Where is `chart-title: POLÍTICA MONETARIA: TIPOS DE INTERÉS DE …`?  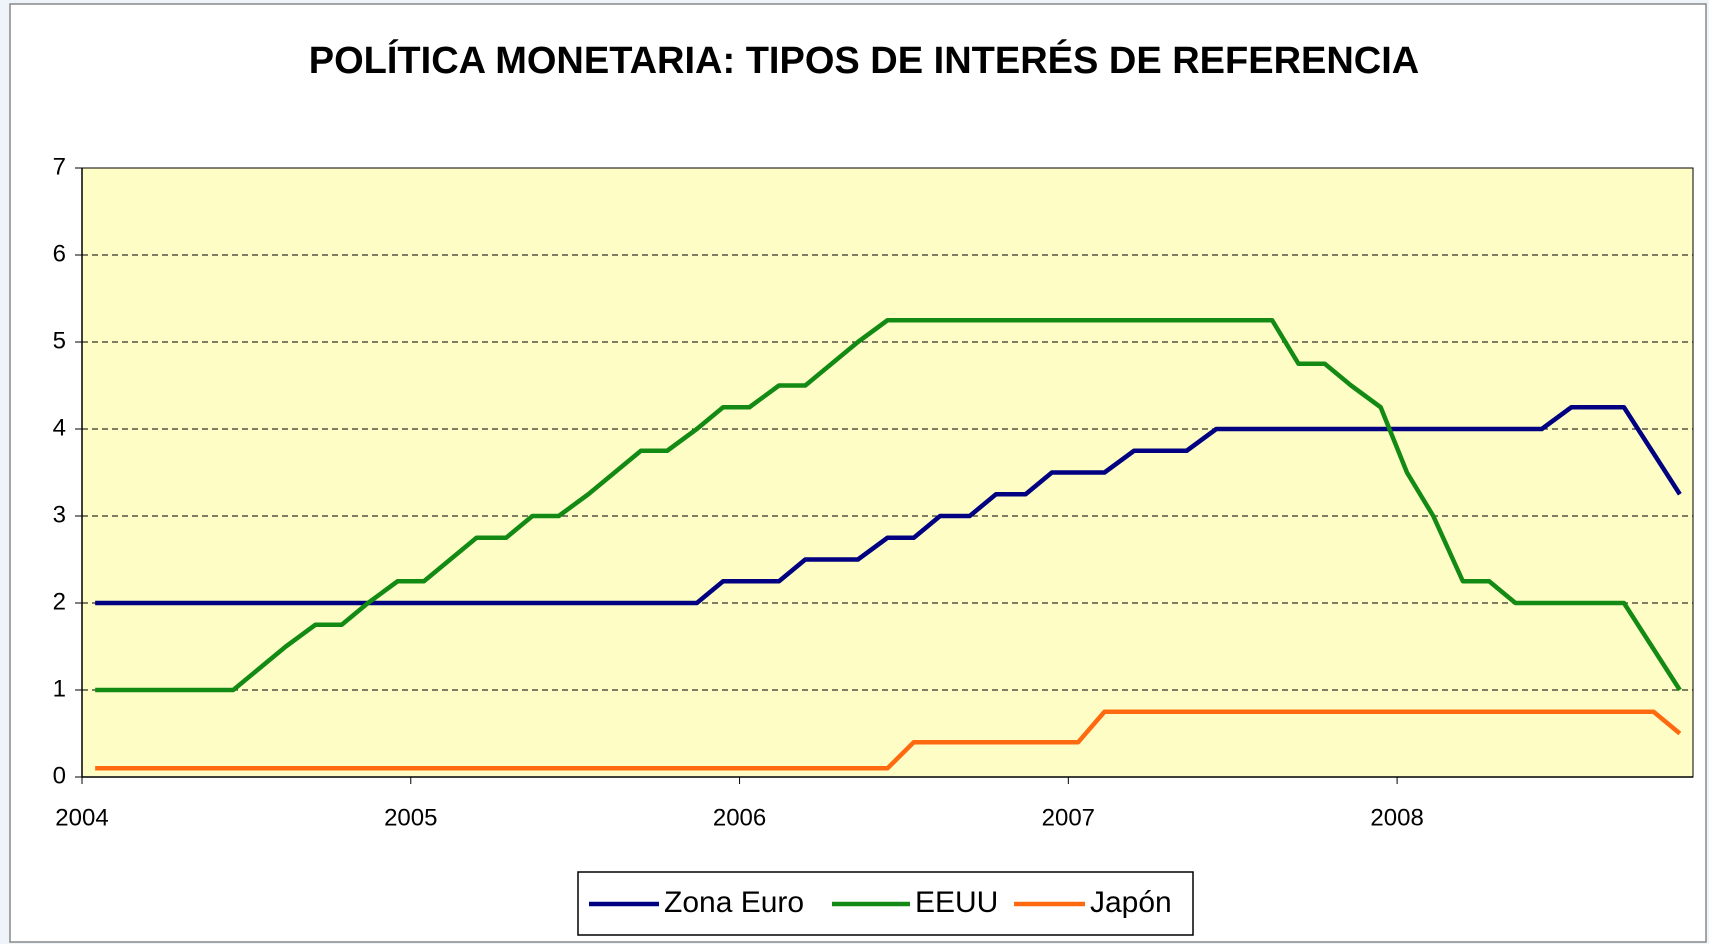 chart-title: POLÍTICA MONETARIA: TIPOS DE INTERÉS DE … is located at coordinates (864, 60).